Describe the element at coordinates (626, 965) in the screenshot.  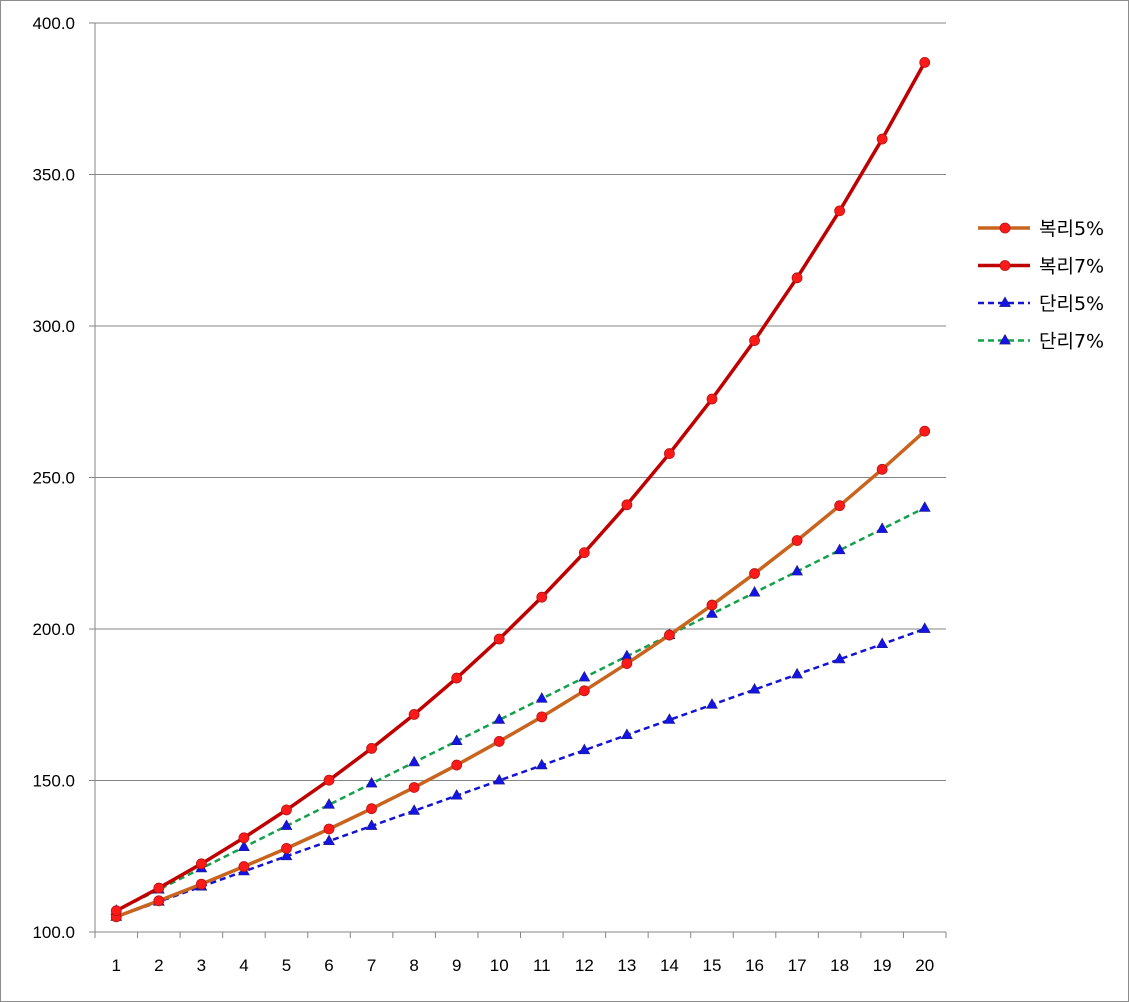
I see `x-tick-label: 13` at that location.